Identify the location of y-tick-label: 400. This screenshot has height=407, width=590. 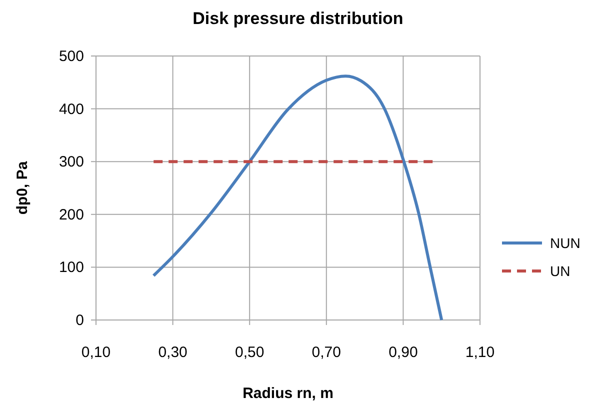
(71, 109).